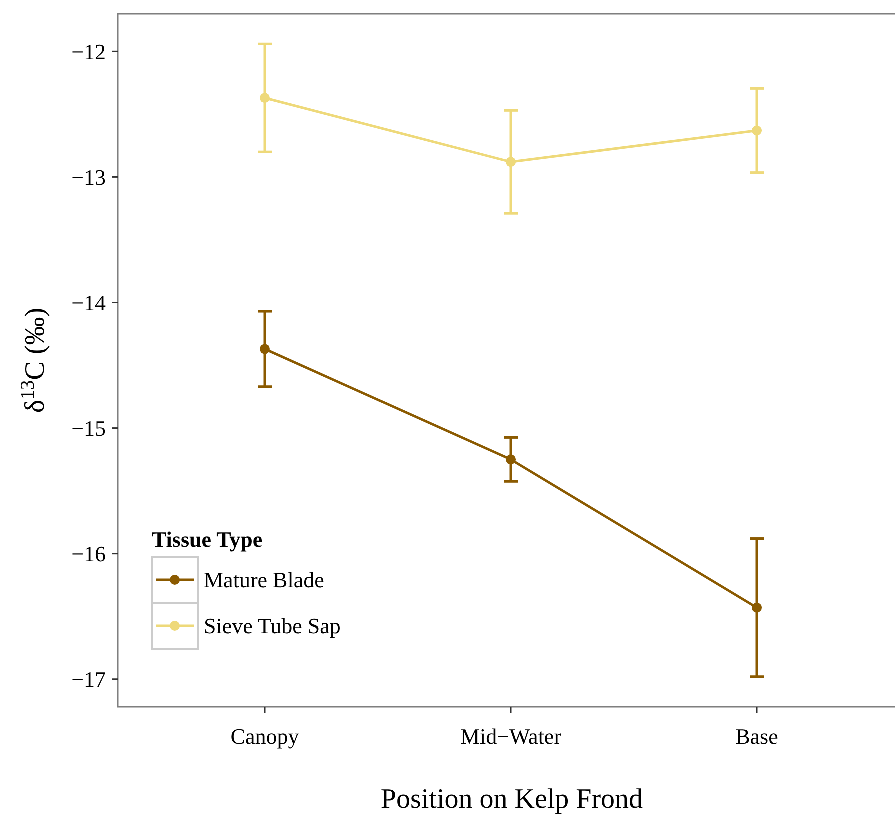  I want to click on y-tick-label: −17, so click(89, 679).